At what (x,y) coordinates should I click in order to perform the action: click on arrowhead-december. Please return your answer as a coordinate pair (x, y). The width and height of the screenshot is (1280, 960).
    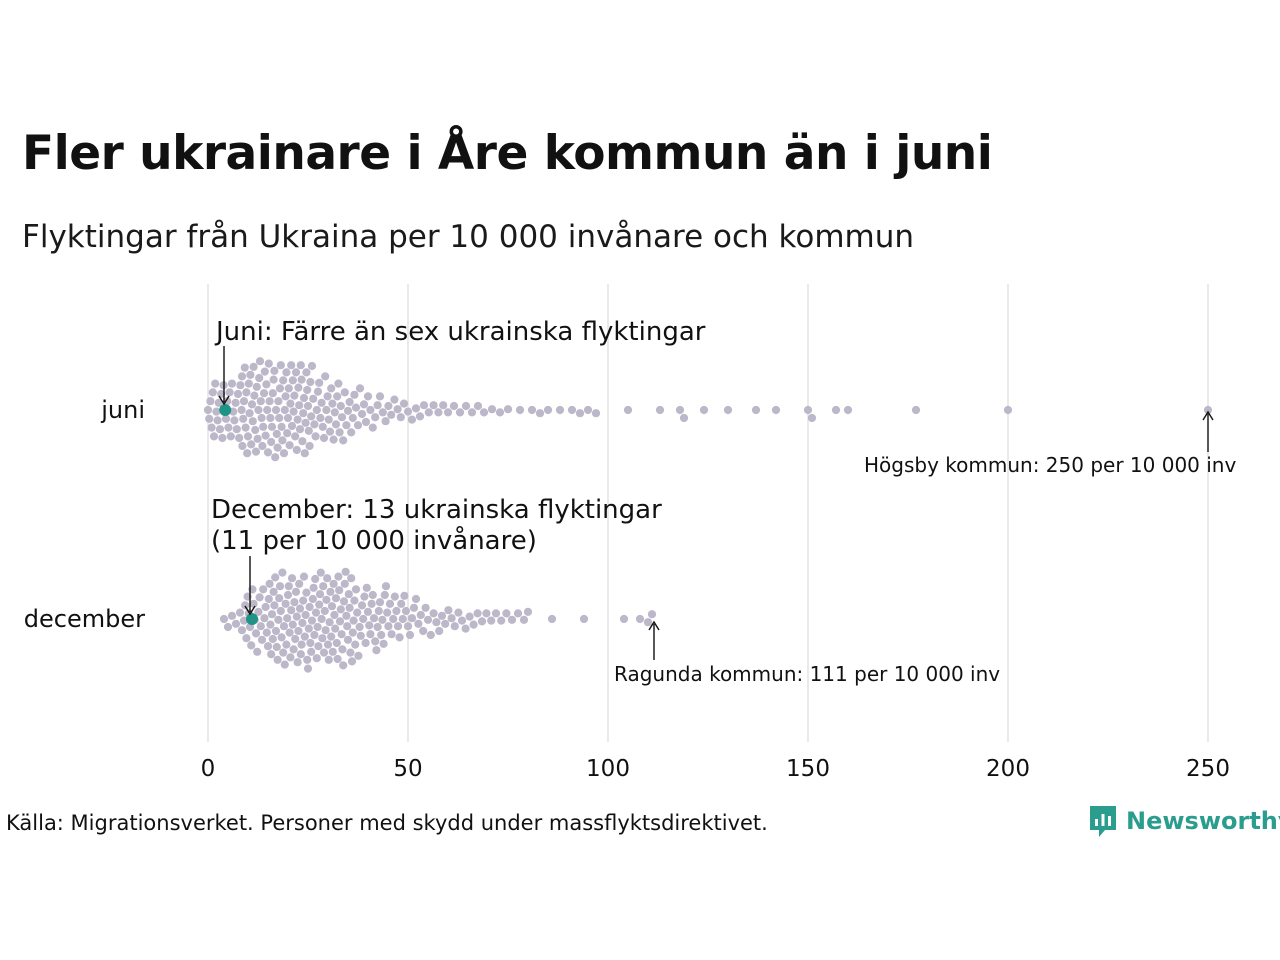
    Looking at the image, I should click on (250, 610).